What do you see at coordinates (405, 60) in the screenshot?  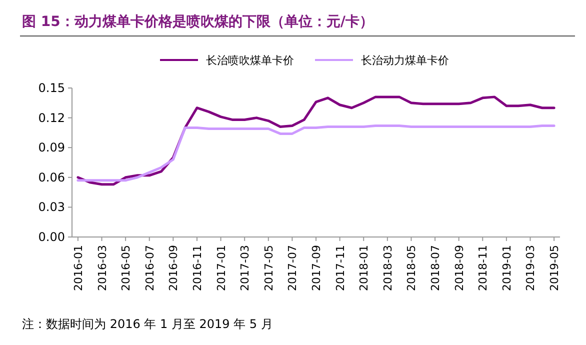 I see `legend-label: 长治动力煤单卡价` at bounding box center [405, 60].